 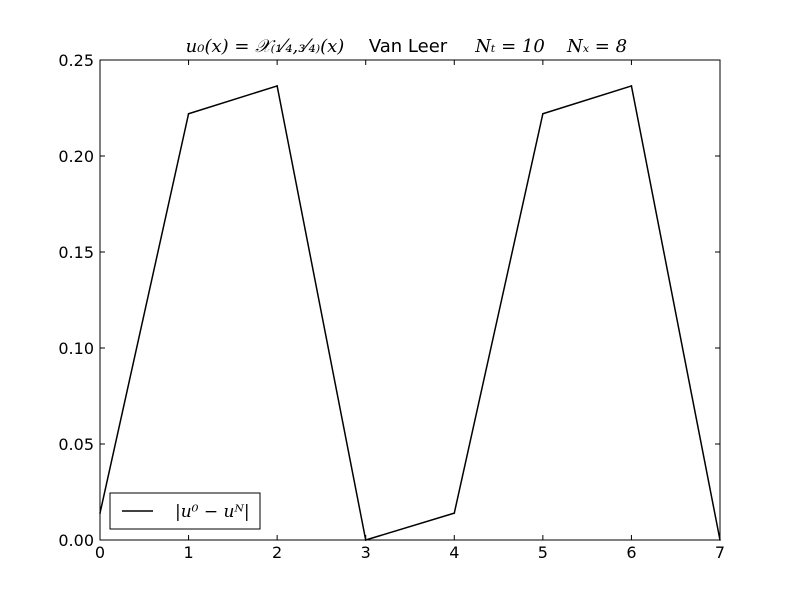 I want to click on x-tick-label: 6, so click(x=631, y=552).